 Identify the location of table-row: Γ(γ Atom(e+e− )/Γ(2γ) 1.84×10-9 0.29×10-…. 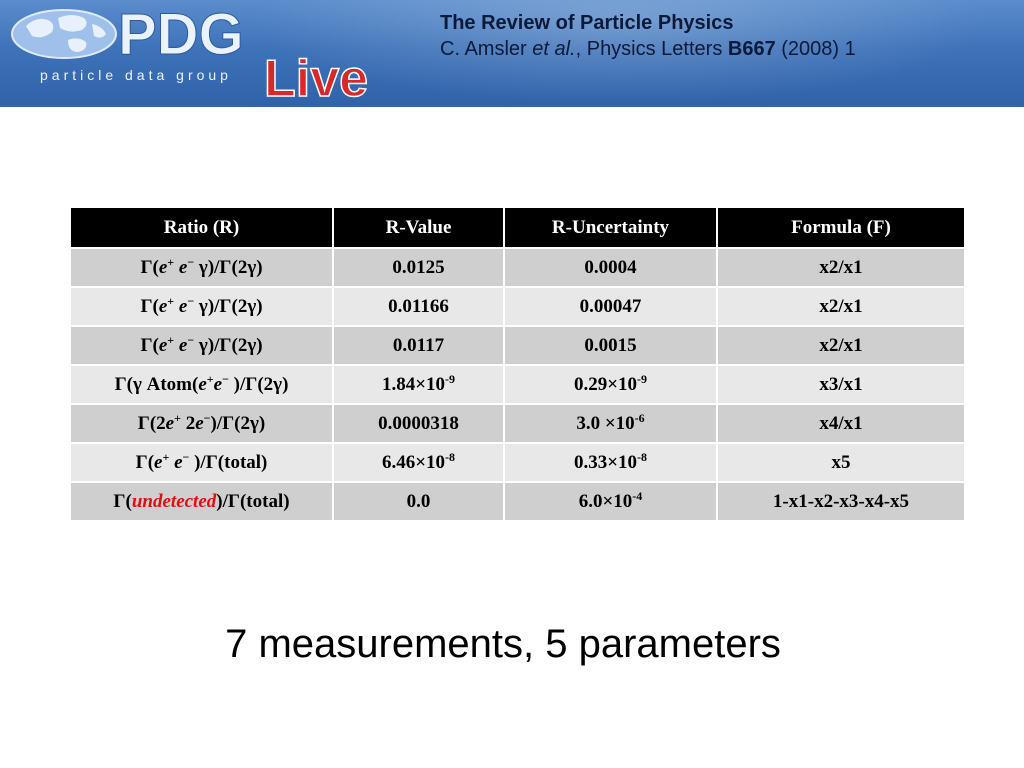
(517, 384).